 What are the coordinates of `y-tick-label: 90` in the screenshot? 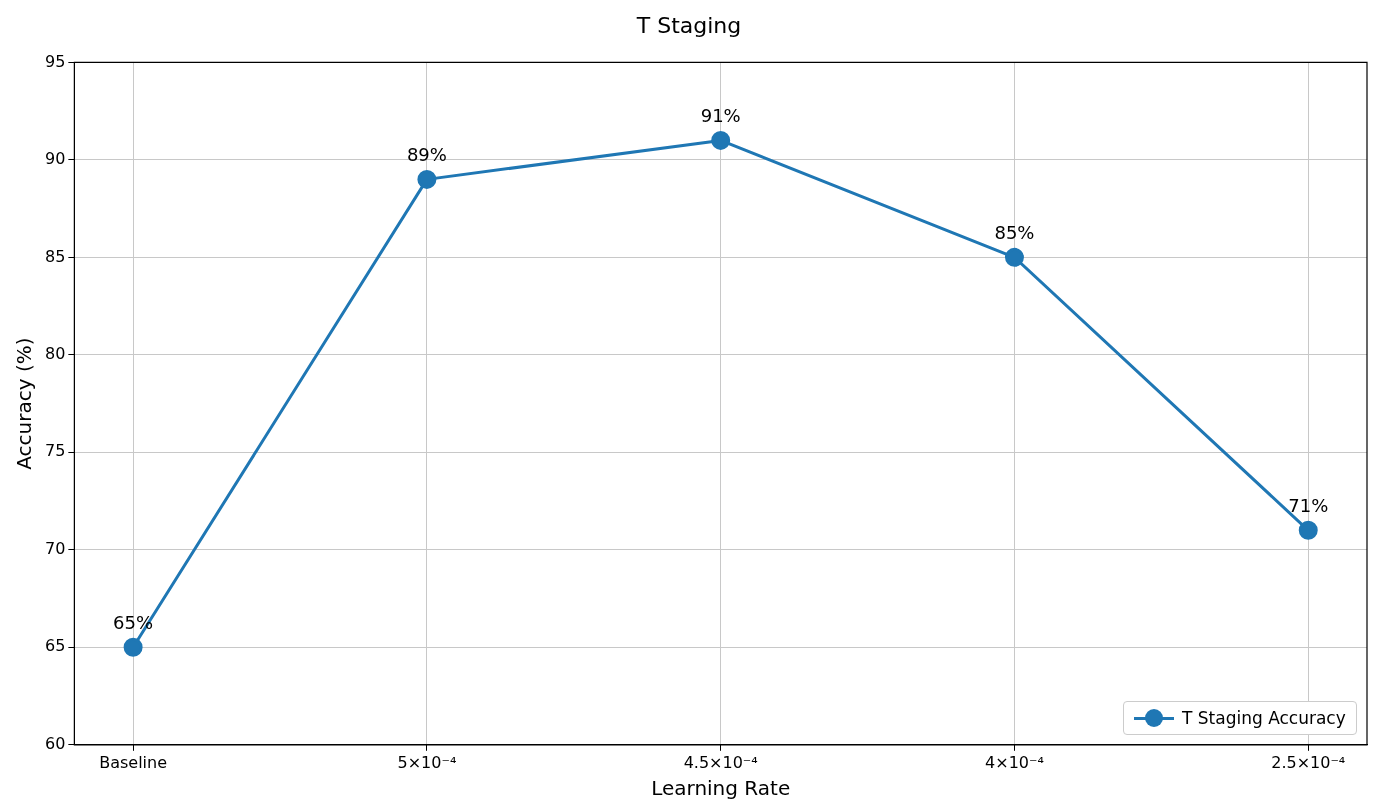 It's located at (55, 159).